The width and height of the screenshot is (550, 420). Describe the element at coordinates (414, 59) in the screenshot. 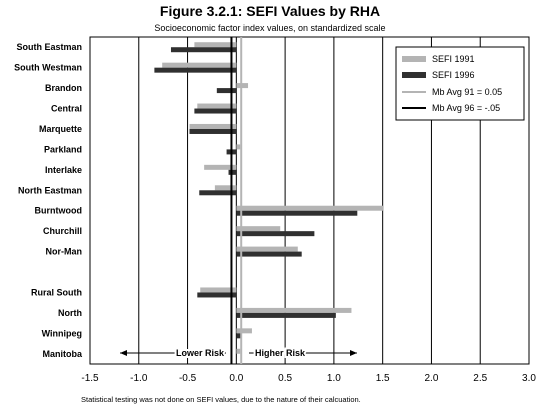

I see `legend-swatch-sefi-1991` at that location.